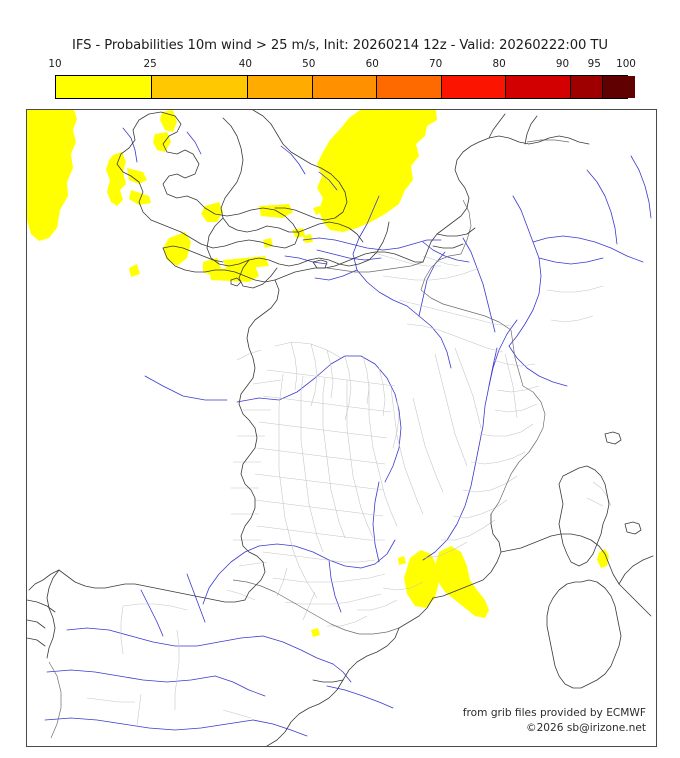 This screenshot has width=680, height=758. What do you see at coordinates (462, 582) in the screenshot?
I see `prob-patch-gulf-lion-east` at bounding box center [462, 582].